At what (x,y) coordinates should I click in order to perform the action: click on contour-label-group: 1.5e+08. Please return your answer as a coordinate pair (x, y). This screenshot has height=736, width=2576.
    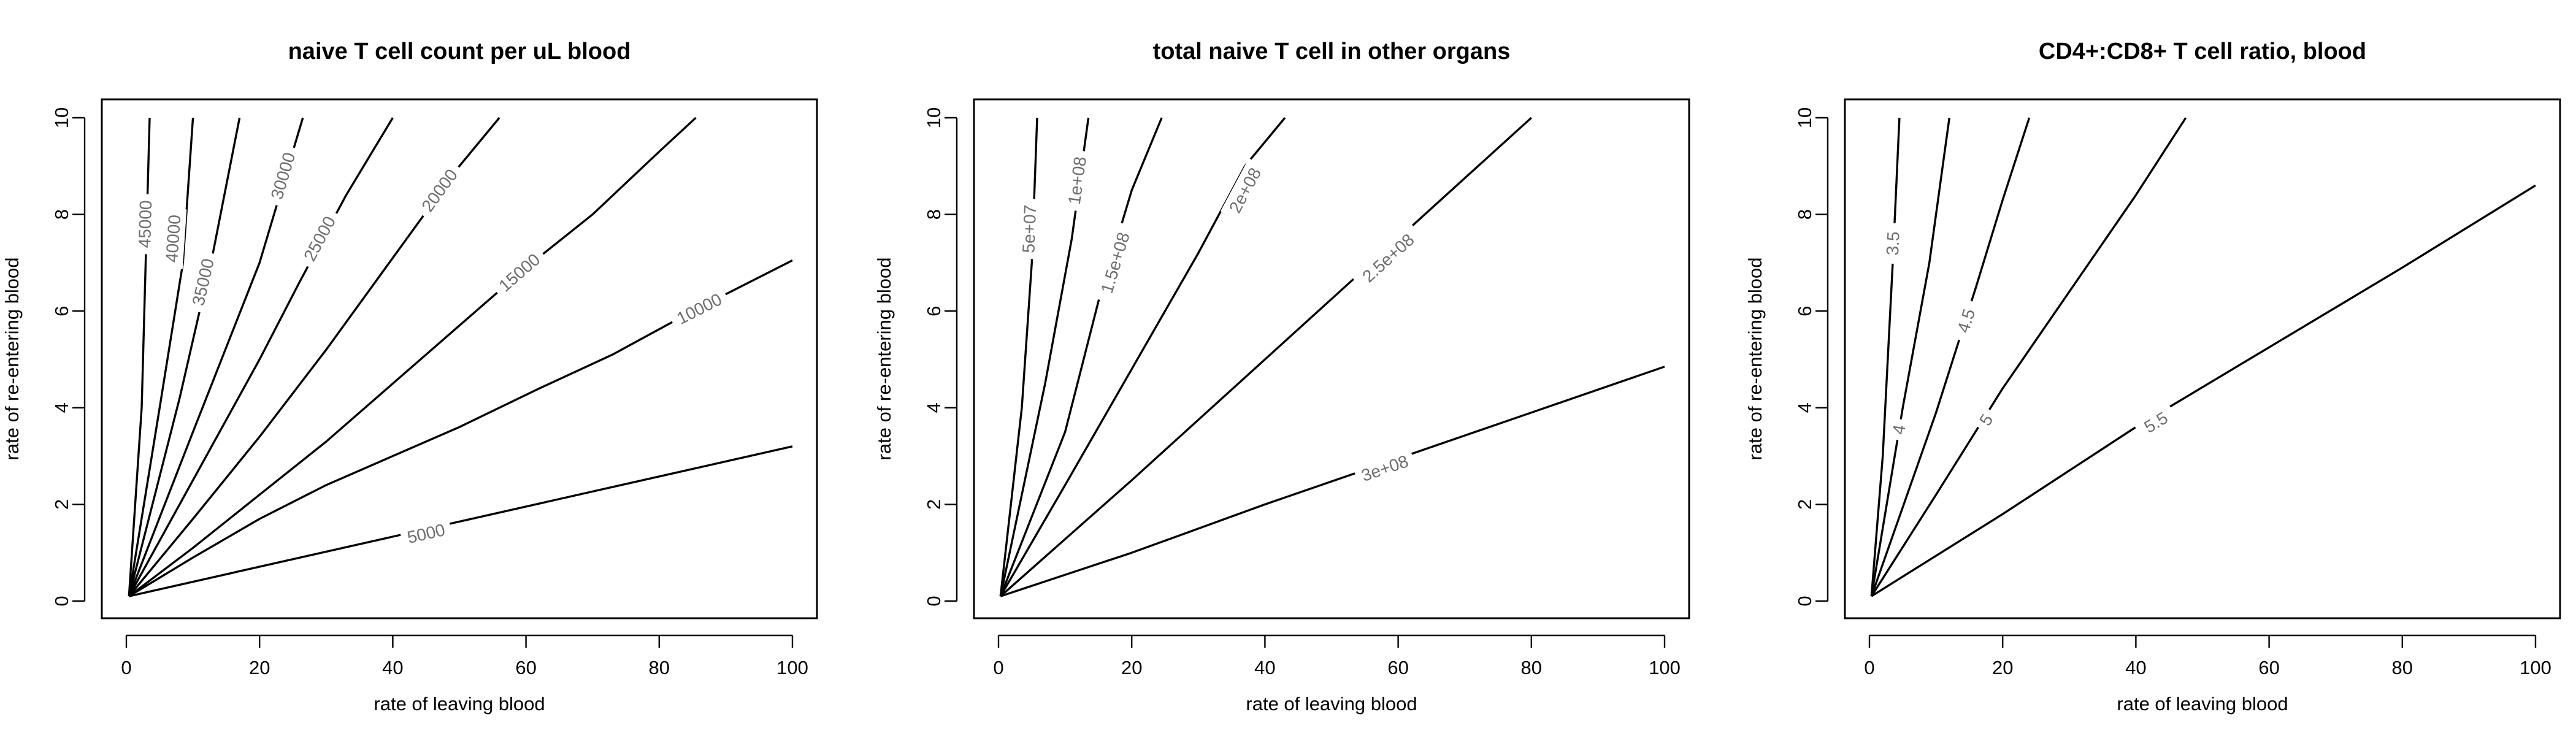
    Looking at the image, I should click on (1115, 263).